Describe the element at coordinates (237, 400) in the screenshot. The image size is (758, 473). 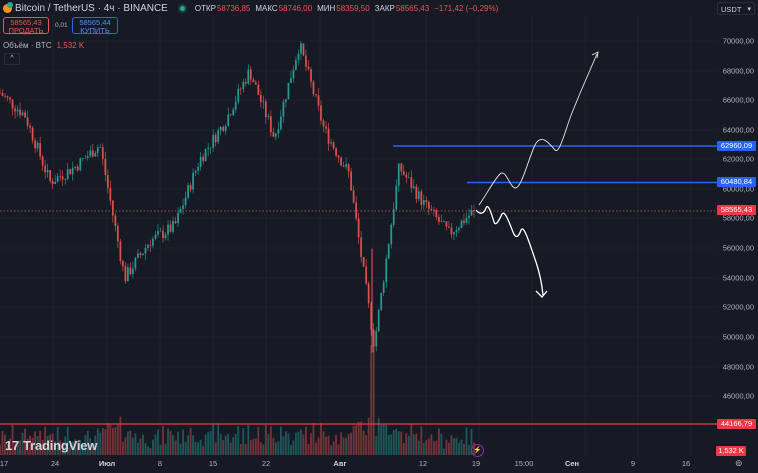
I see `volume-bars` at that location.